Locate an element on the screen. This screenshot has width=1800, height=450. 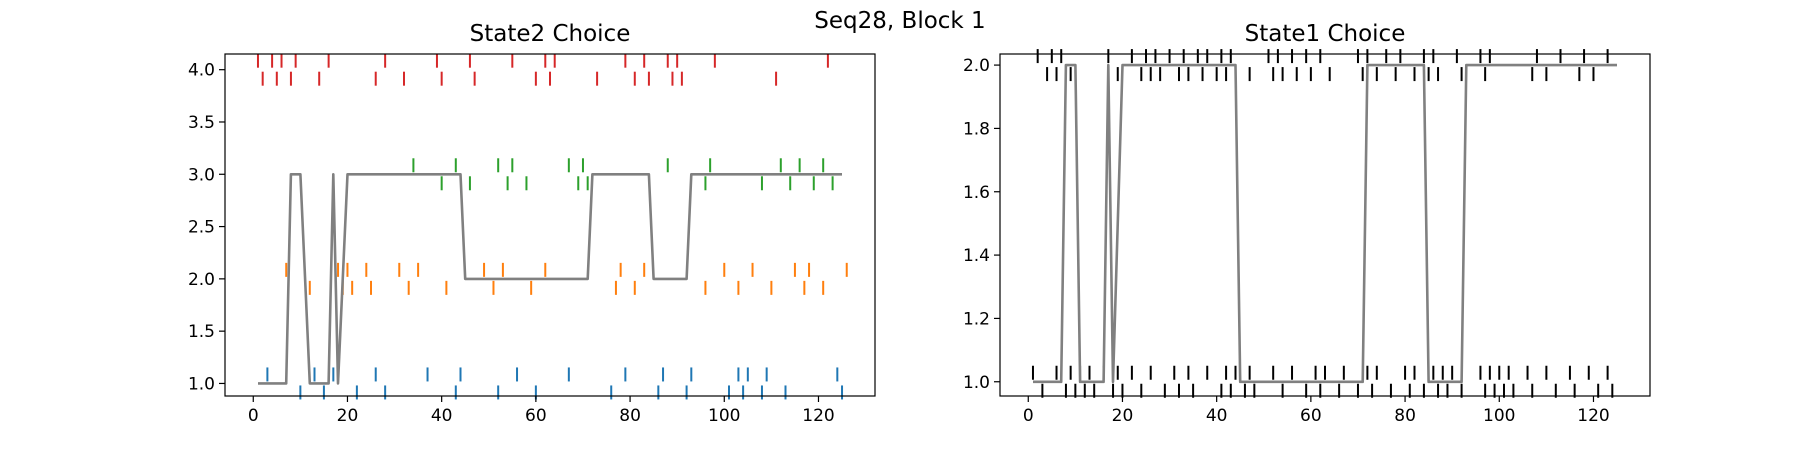
subplot-0-xtick-label: 60 is located at coordinates (536, 416).